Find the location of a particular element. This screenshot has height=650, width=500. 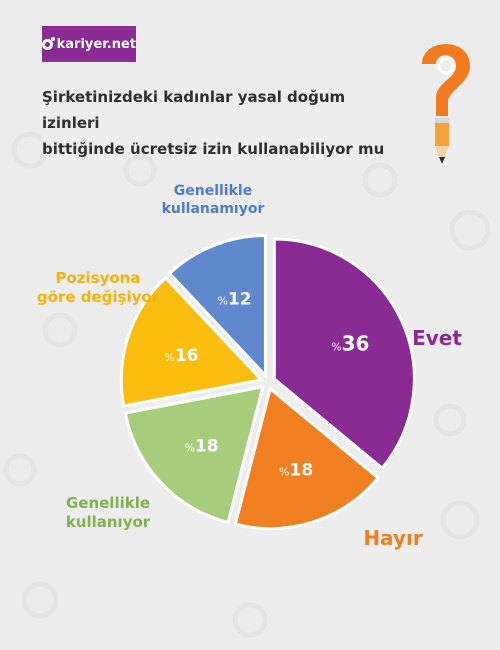

slice-category-label-line: kullanamıyor is located at coordinates (213, 209).